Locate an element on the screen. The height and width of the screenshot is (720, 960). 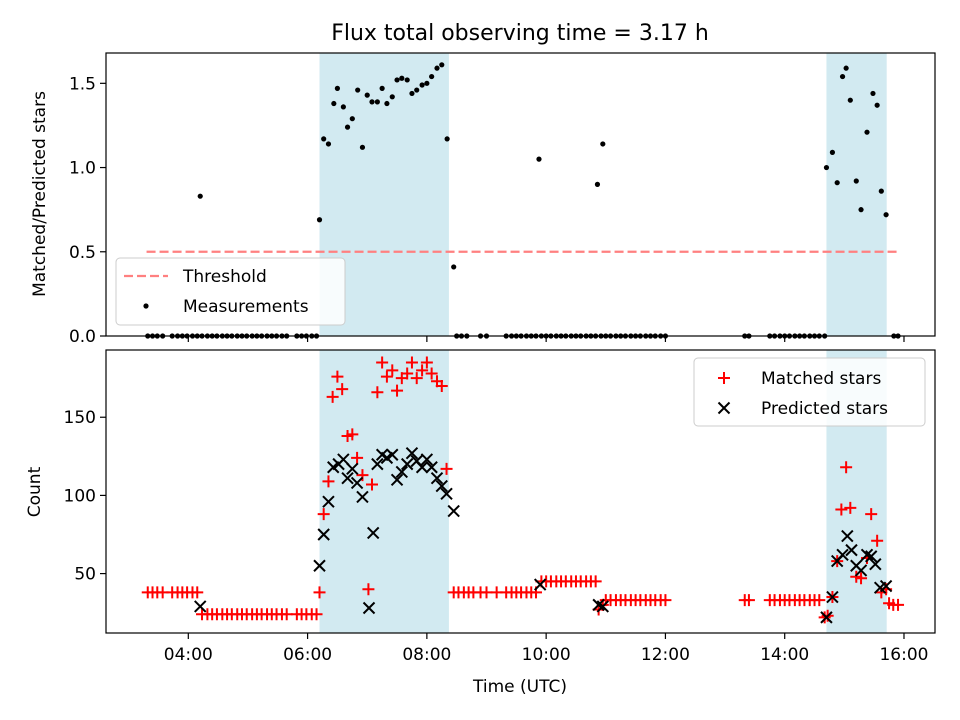
legend-threshold-label: Threshold is located at coordinates (224, 277).